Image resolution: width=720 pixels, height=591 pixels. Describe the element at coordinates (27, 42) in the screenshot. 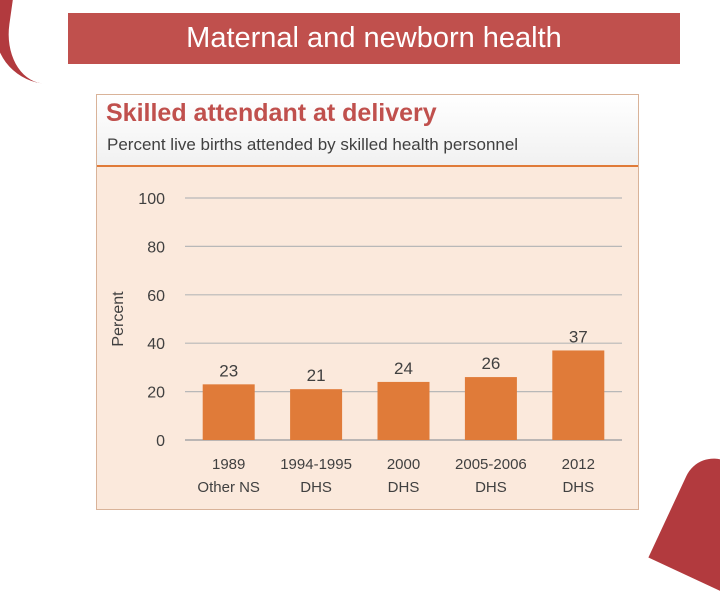

I see `decorative-swoosh-left` at that location.